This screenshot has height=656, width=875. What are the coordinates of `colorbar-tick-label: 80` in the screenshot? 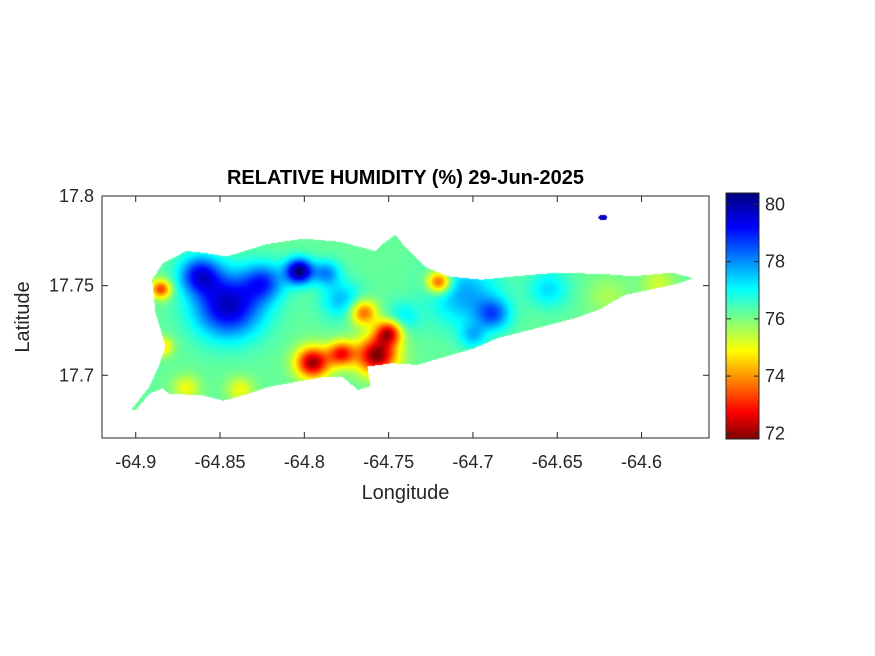 It's located at (775, 204).